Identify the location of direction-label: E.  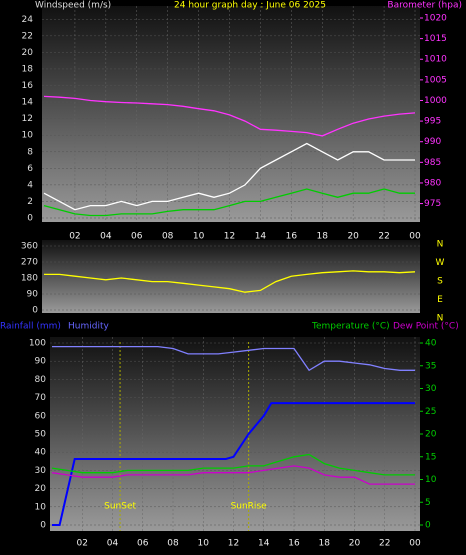
(440, 300).